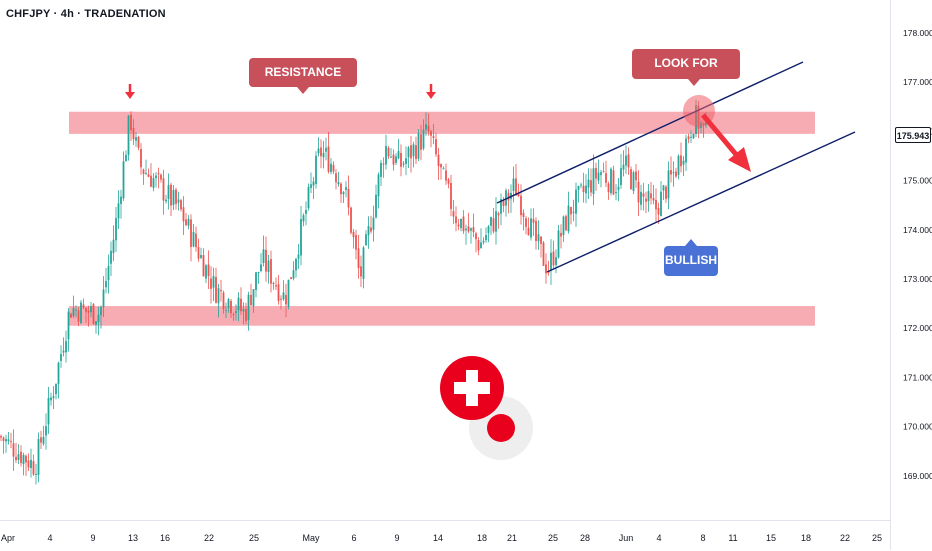 This screenshot has height=551, width=932. What do you see at coordinates (917, 377) in the screenshot?
I see `price-tick-label: 171.000` at bounding box center [917, 377].